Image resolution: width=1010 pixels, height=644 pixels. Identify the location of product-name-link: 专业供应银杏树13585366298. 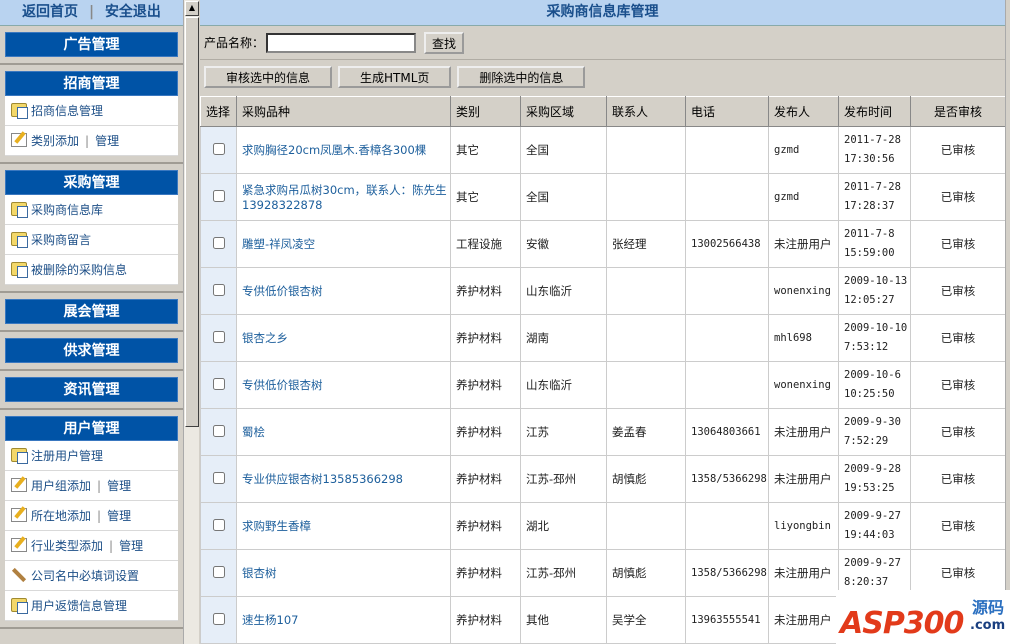
(343, 479).